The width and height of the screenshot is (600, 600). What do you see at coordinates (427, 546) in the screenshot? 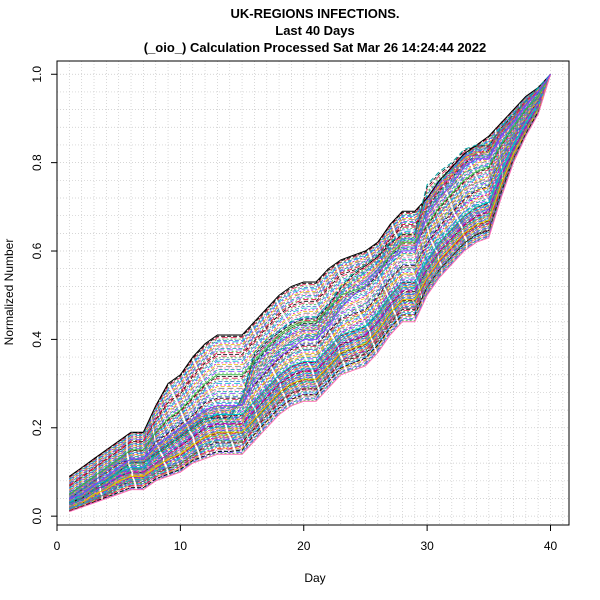
I see `x-tick-label: 30` at bounding box center [427, 546].